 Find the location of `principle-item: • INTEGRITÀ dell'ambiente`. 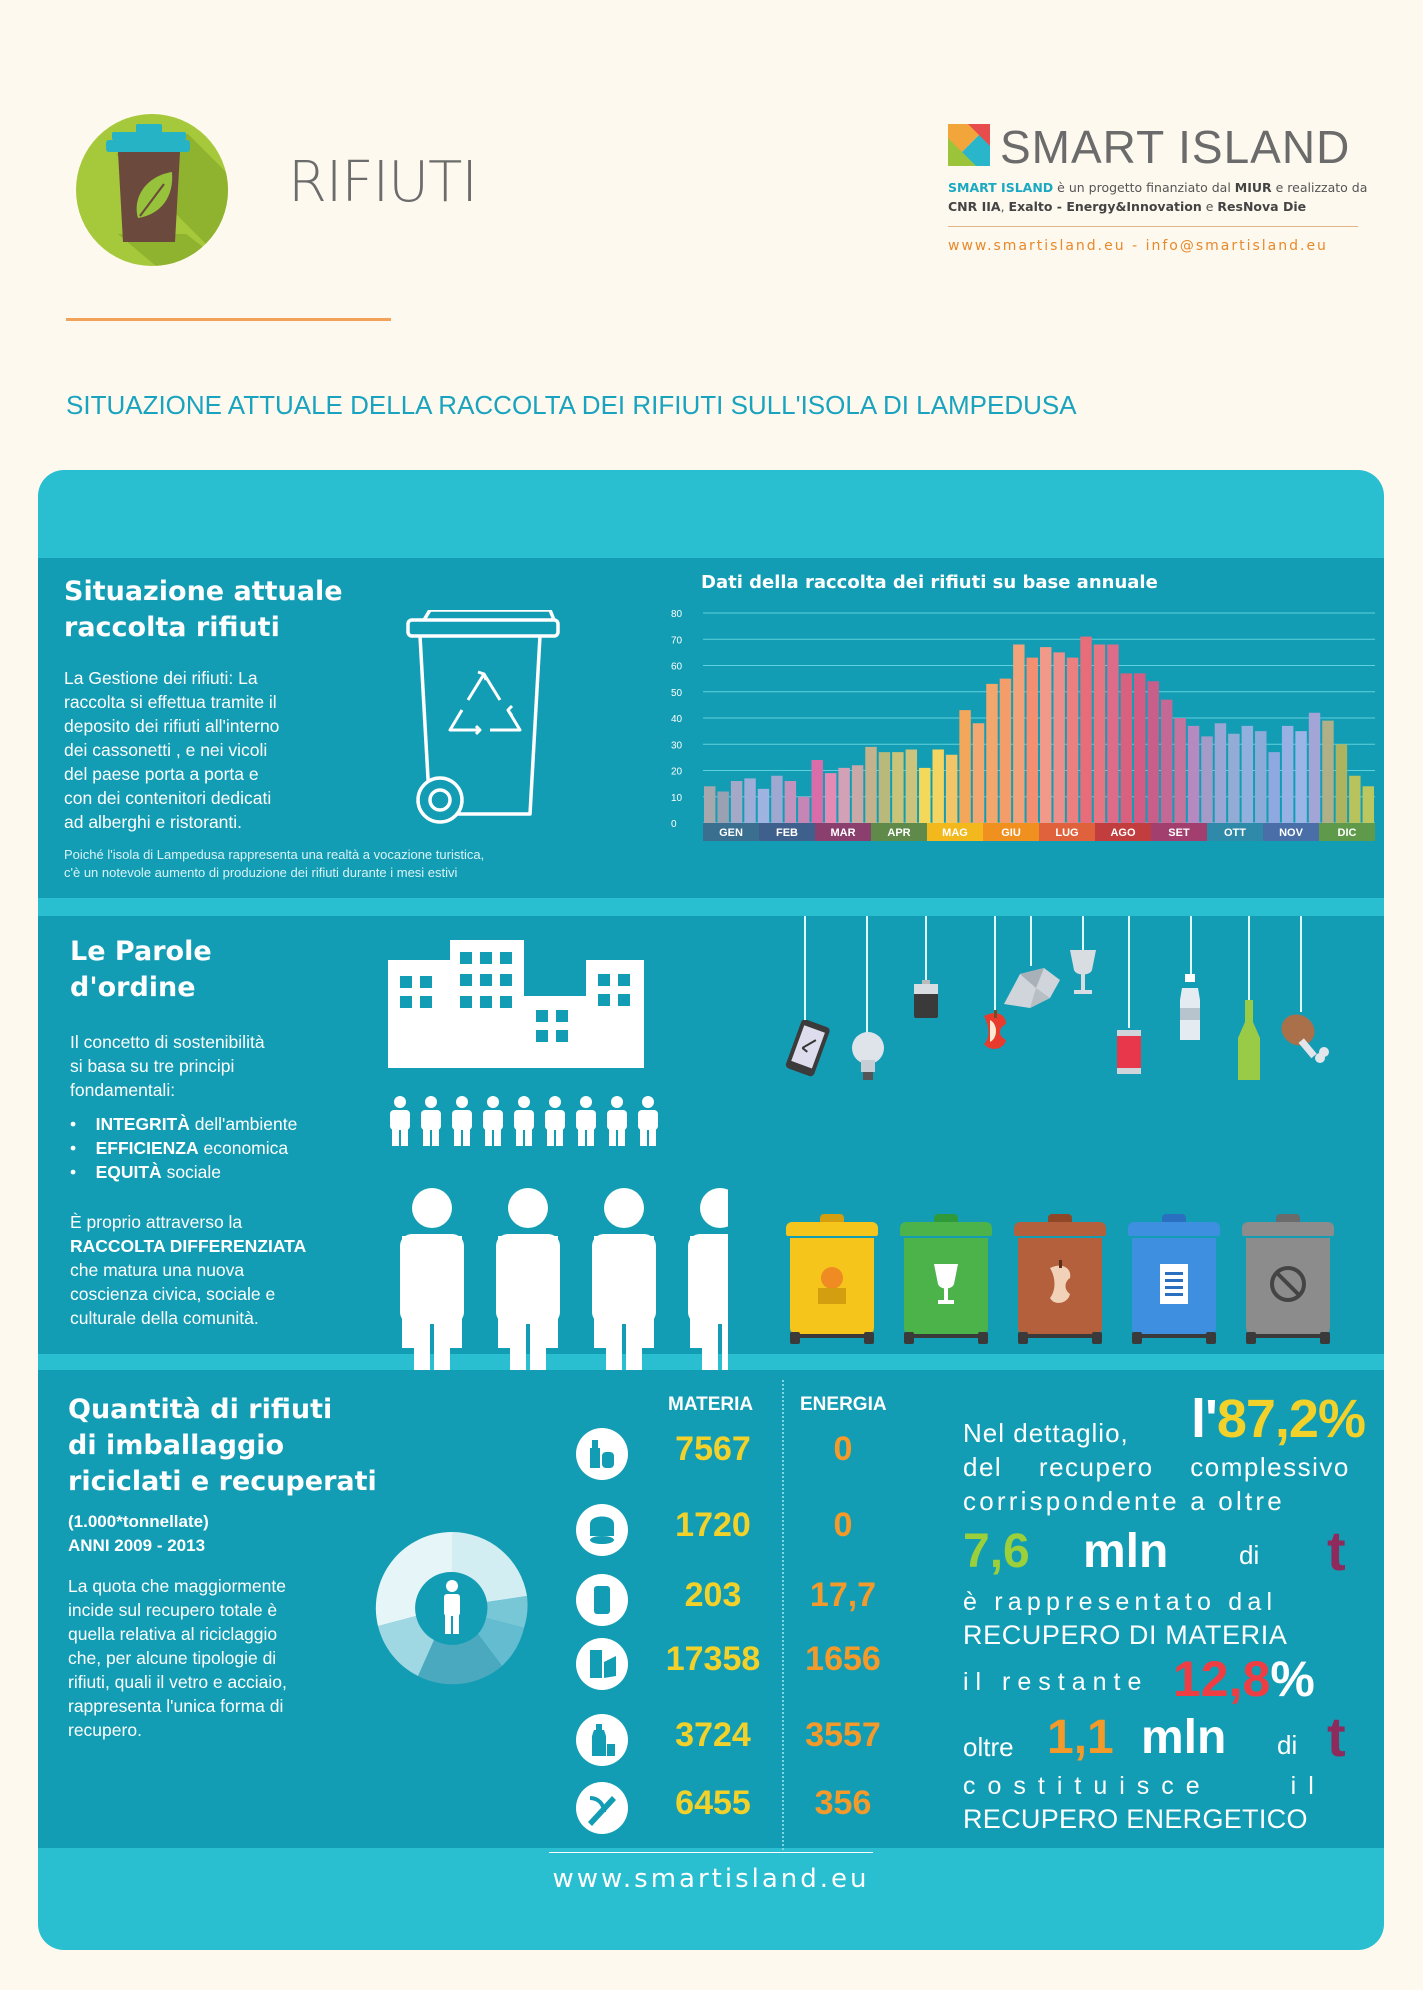

principle-item: • INTEGRITÀ dell'ambiente is located at coordinates (184, 1124).